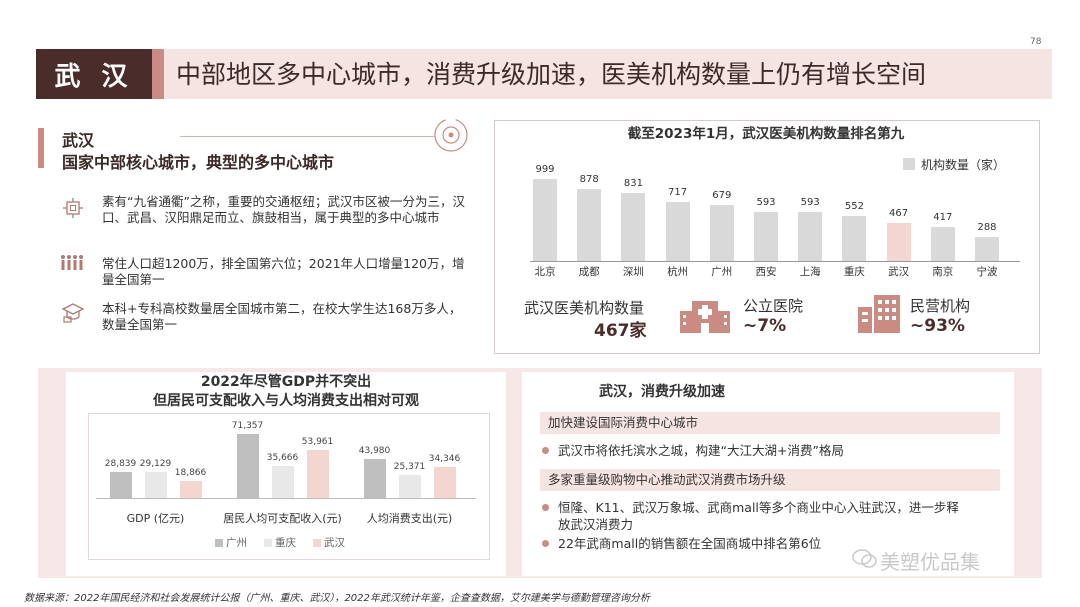  Describe the element at coordinates (236, 543) in the screenshot. I see `gdp-legend-label: 广州` at that location.